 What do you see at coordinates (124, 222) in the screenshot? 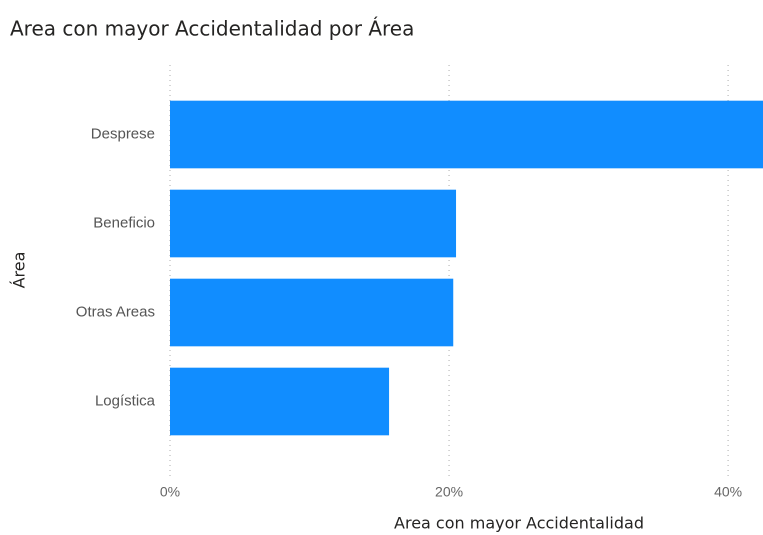
I see `y-tick-label: Beneficio` at bounding box center [124, 222].